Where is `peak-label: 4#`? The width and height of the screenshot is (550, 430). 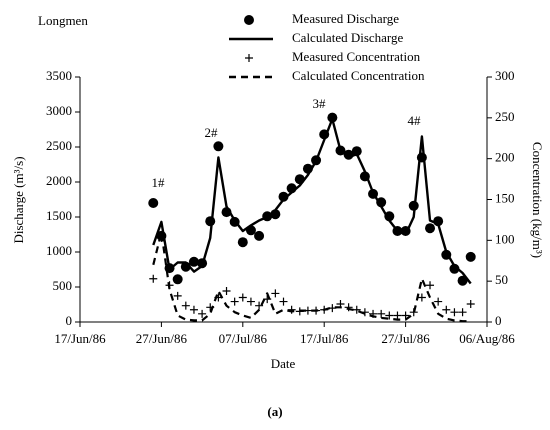 peak-label: 4# is located at coordinates (415, 120).